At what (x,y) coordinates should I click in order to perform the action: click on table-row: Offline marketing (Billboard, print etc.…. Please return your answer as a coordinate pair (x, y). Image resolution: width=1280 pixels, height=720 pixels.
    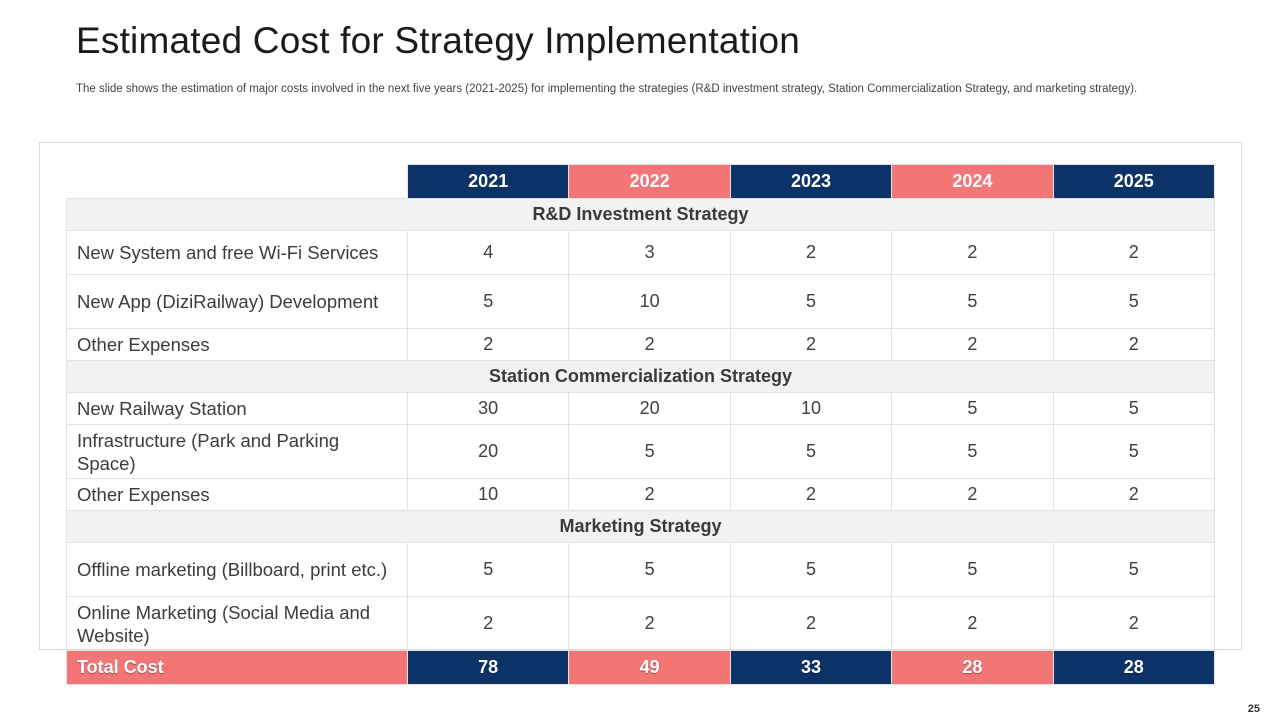
    Looking at the image, I should click on (640, 569).